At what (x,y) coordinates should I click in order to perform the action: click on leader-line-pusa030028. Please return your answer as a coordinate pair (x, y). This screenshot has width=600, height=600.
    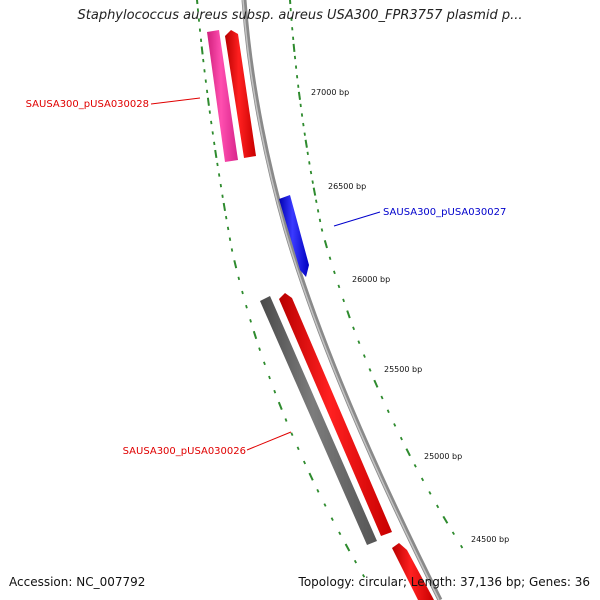
    Looking at the image, I should click on (175, 101).